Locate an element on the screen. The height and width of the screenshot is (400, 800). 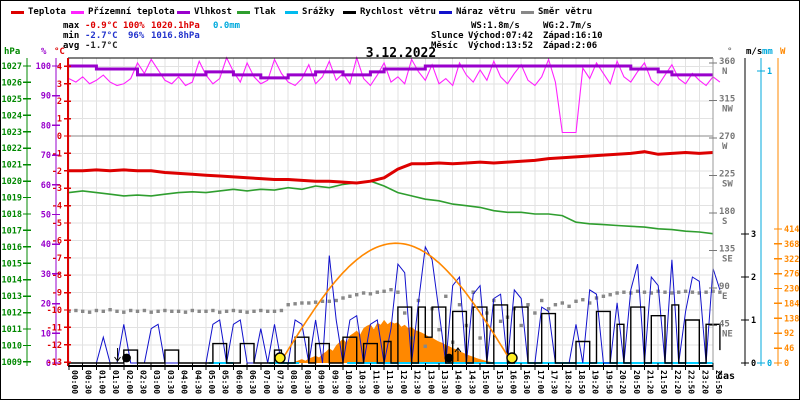
svg-text: 05:30 is located at coordinates (225, 382).